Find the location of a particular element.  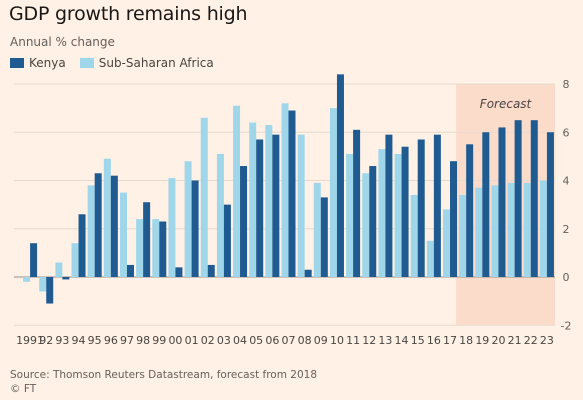

x-tick-label: 04 is located at coordinates (240, 340).